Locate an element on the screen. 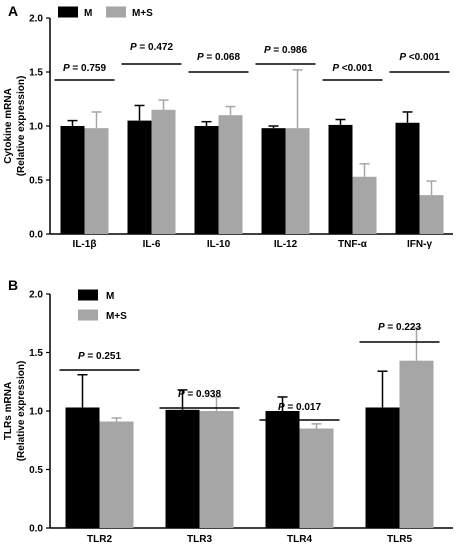 This screenshot has height=546, width=461. p-value: = 0.986 is located at coordinates (289, 50).